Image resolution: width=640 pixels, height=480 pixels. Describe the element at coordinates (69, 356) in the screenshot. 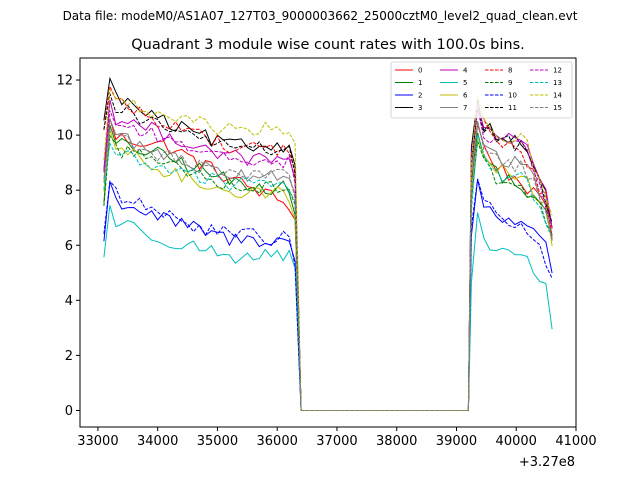

I see `y-tick-label: 2` at that location.